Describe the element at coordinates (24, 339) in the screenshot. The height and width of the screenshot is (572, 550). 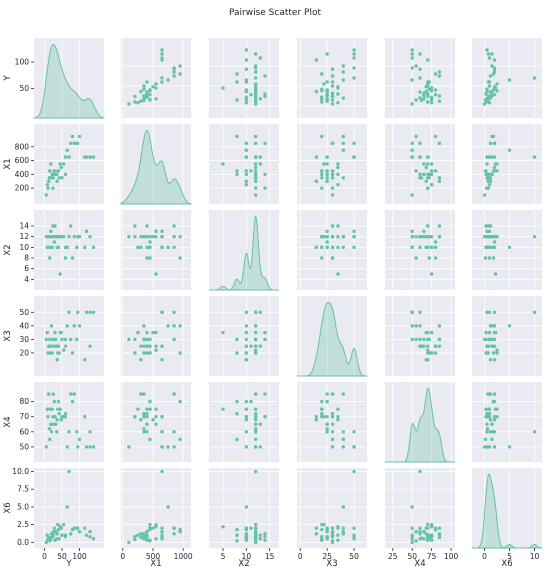
I see `y-tick-label: 30` at that location.